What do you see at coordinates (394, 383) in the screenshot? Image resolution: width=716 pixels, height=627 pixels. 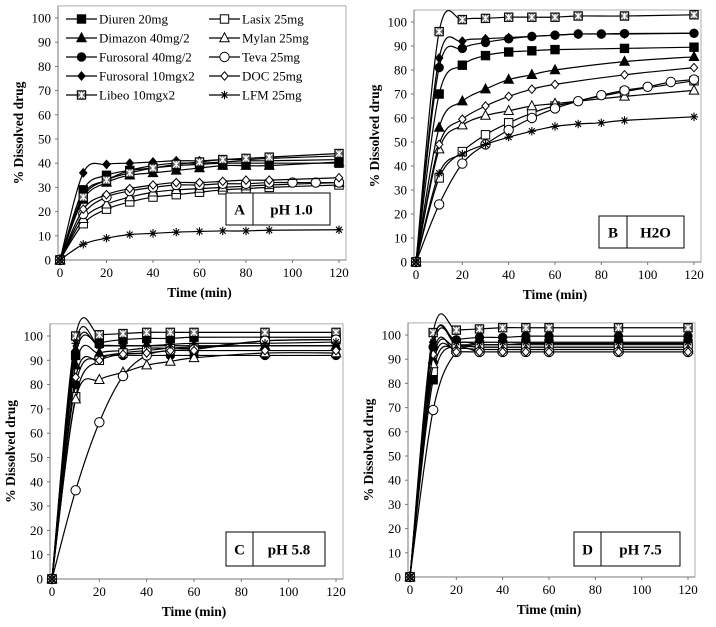 I see `y-tick-label: 80` at bounding box center [394, 383].